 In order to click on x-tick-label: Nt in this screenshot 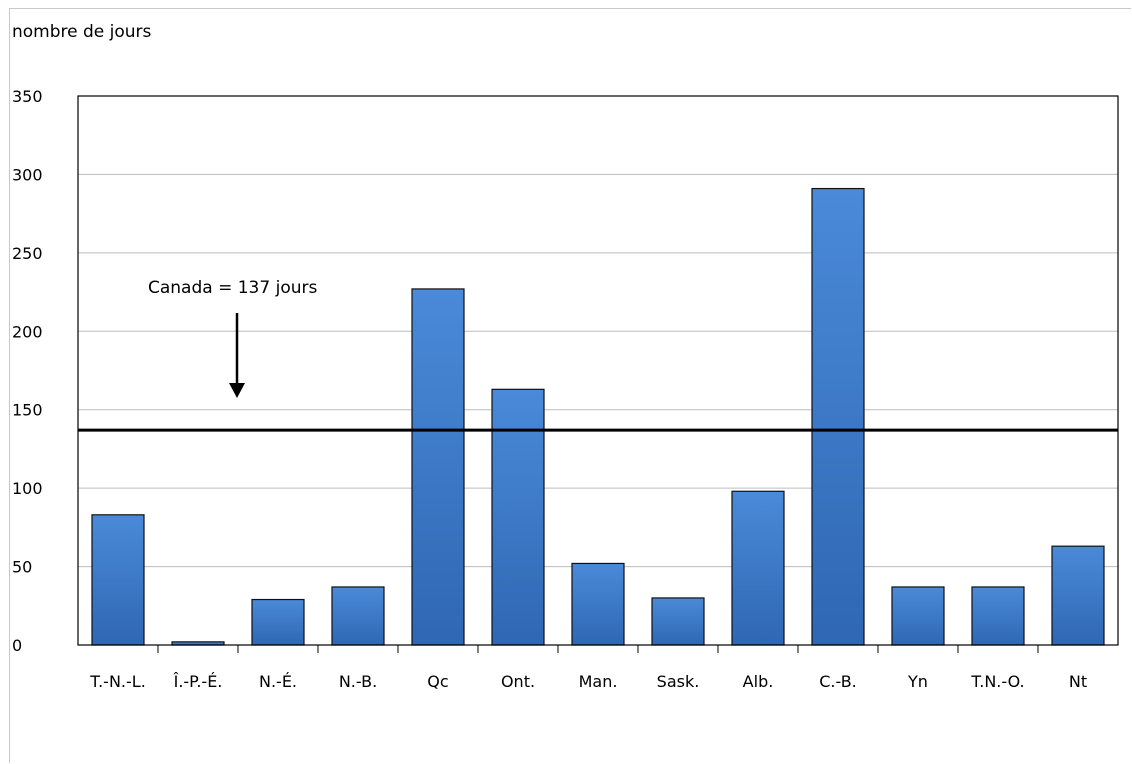, I will do `click(1078, 681)`.